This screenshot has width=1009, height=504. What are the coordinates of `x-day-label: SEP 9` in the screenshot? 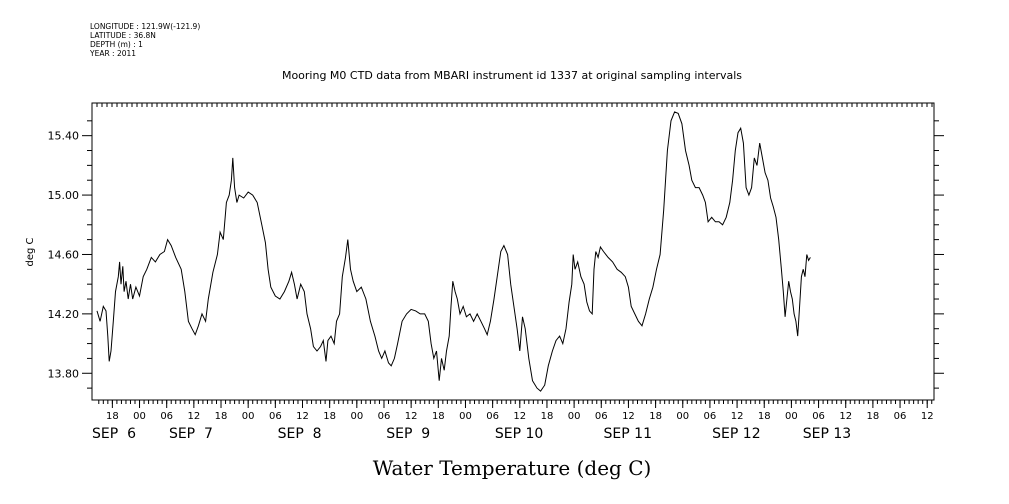 It's located at (408, 434).